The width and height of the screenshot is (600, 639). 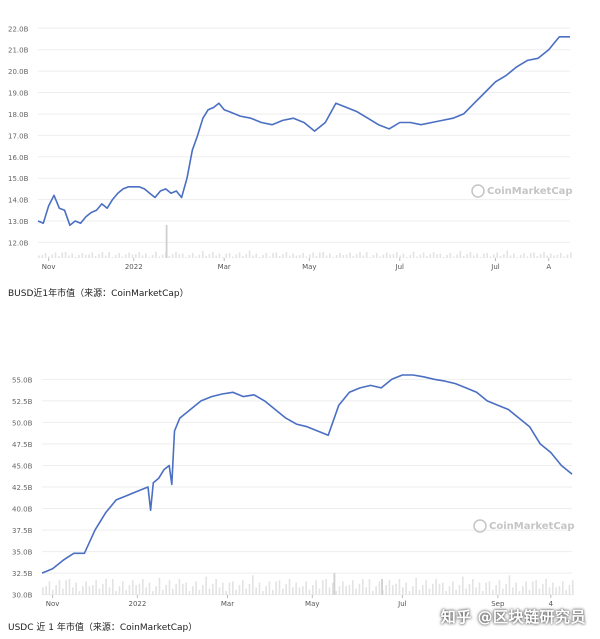 I want to click on usdc-caption: USDC 近 1 年市值（来源：CoinMarketCap）, so click(x=103, y=628).